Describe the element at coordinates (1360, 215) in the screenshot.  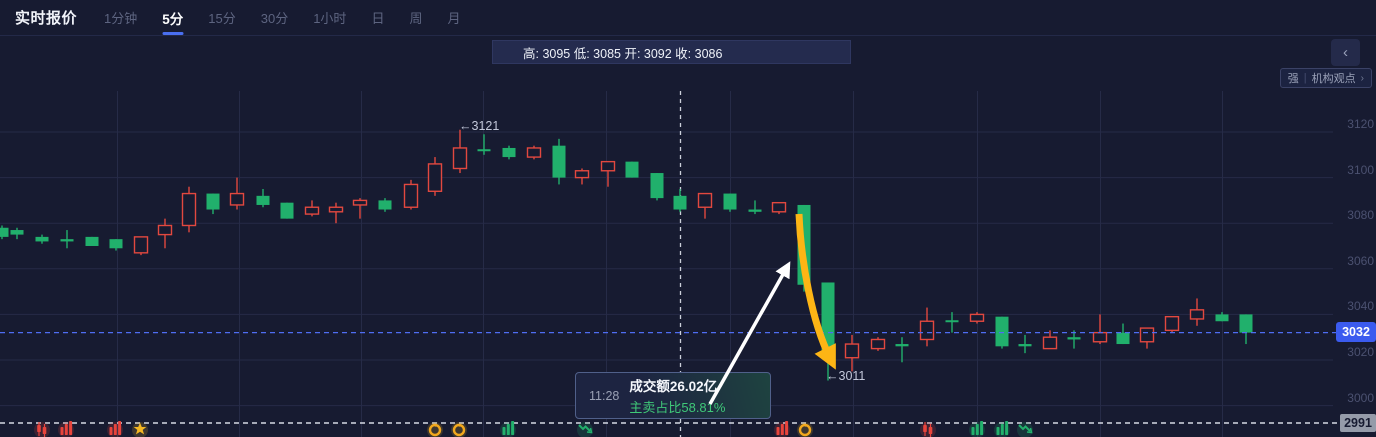
I see `axis-label-3080: 3080` at that location.